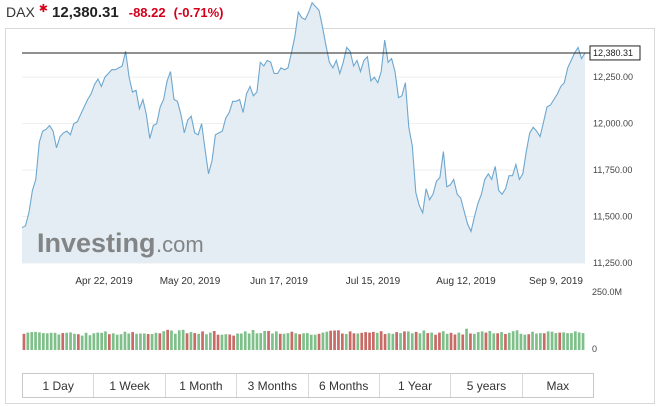 This screenshot has width=661, height=407. I want to click on tab-6-months: 6 Months, so click(344, 385).